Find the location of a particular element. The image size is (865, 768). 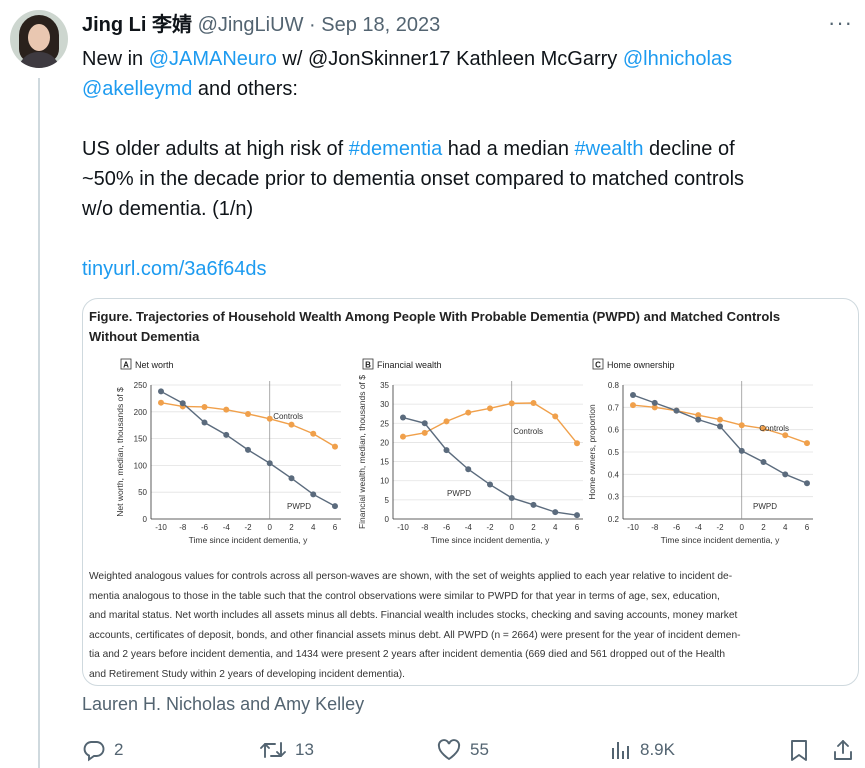

bookmark-button is located at coordinates (803, 750).